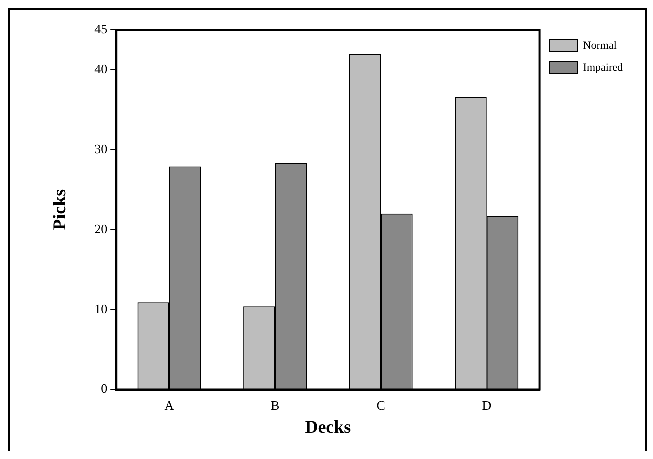 Image resolution: width=653 pixels, height=459 pixels. I want to click on legend-label: Normal, so click(600, 46).